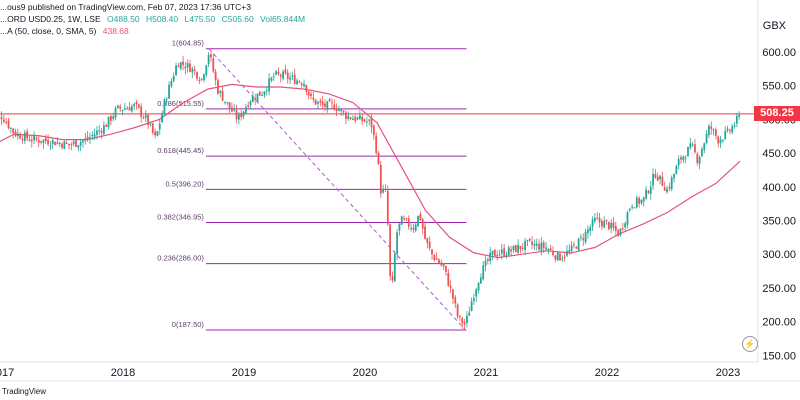  Describe the element at coordinates (200, 19) in the screenshot. I see `low-value: L475.50` at that location.